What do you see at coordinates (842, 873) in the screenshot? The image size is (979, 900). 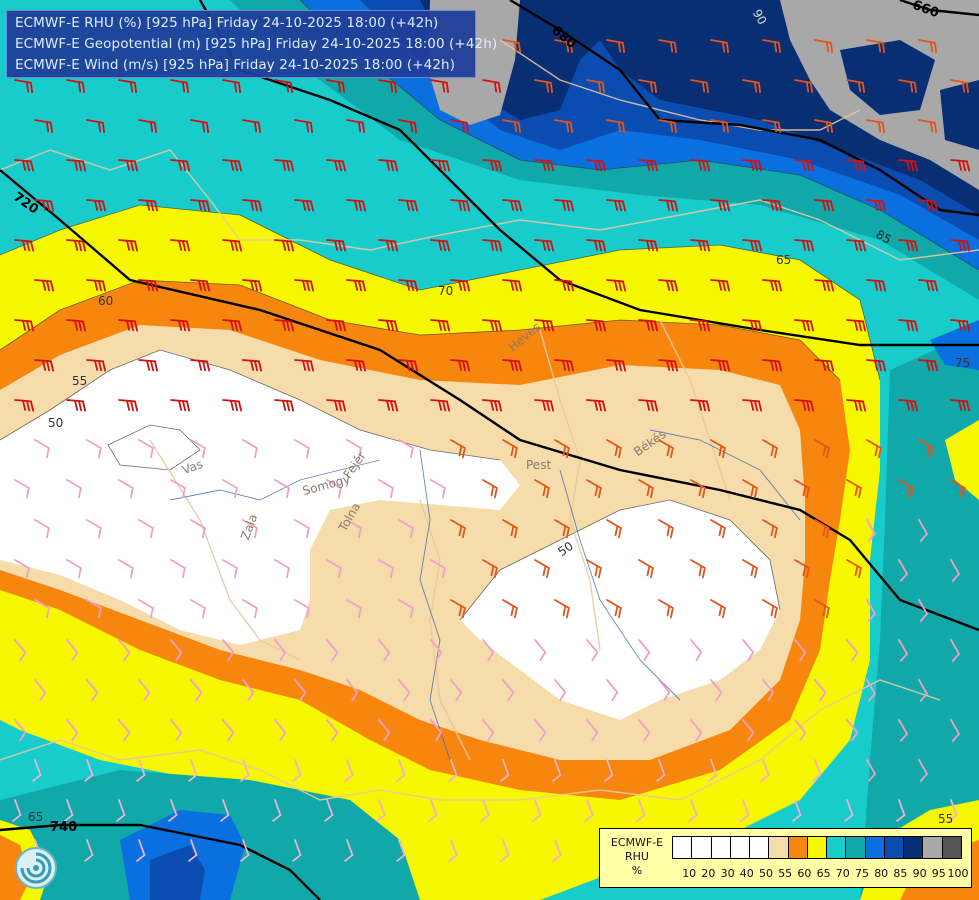 I see `legend-level-label: 70` at bounding box center [842, 873].